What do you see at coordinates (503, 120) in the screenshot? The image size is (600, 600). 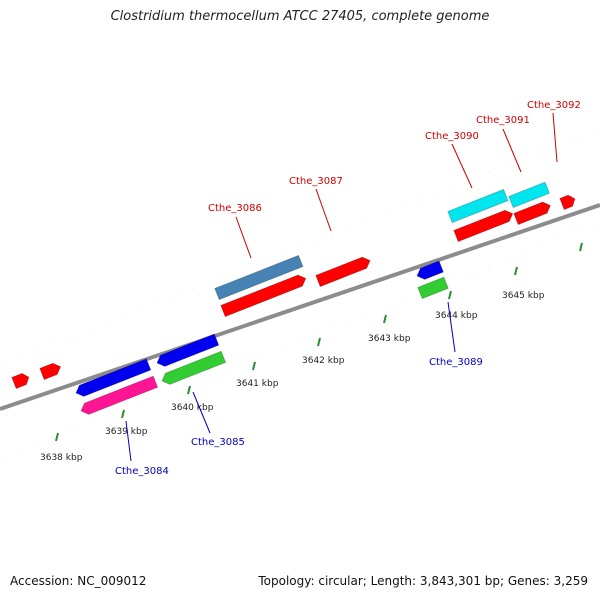 I see `gene-label: Cthe_3091` at bounding box center [503, 120].